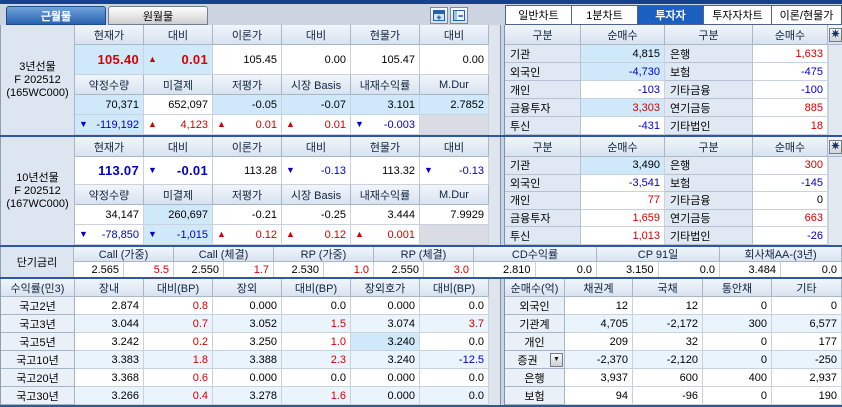 The width and height of the screenshot is (842, 407). I want to click on investor-name: 외국인, so click(535, 306).